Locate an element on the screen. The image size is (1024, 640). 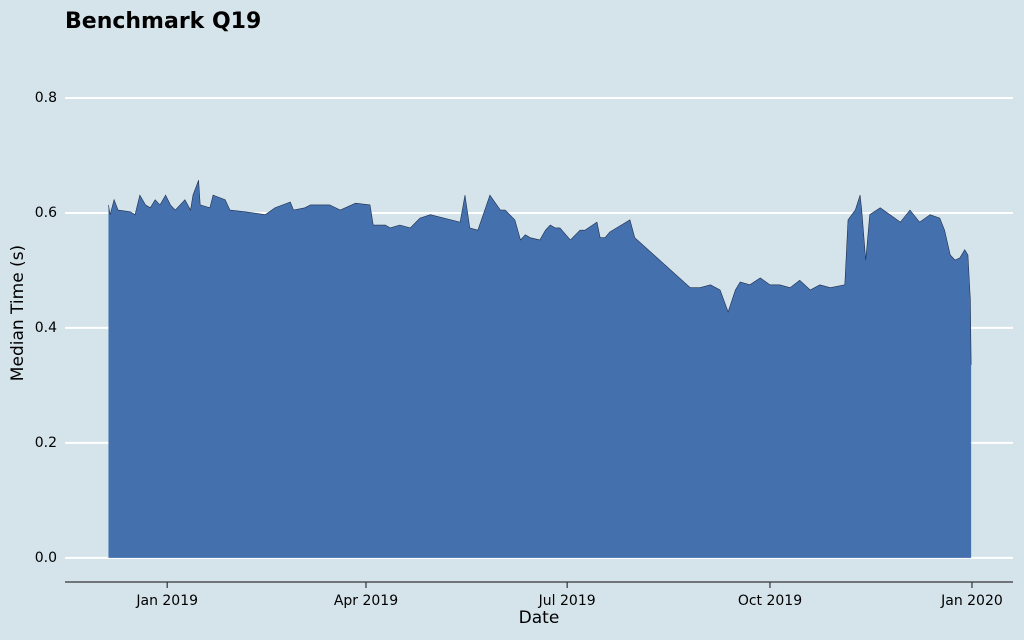
x-tick-label: Jan 2019 is located at coordinates (166, 601).